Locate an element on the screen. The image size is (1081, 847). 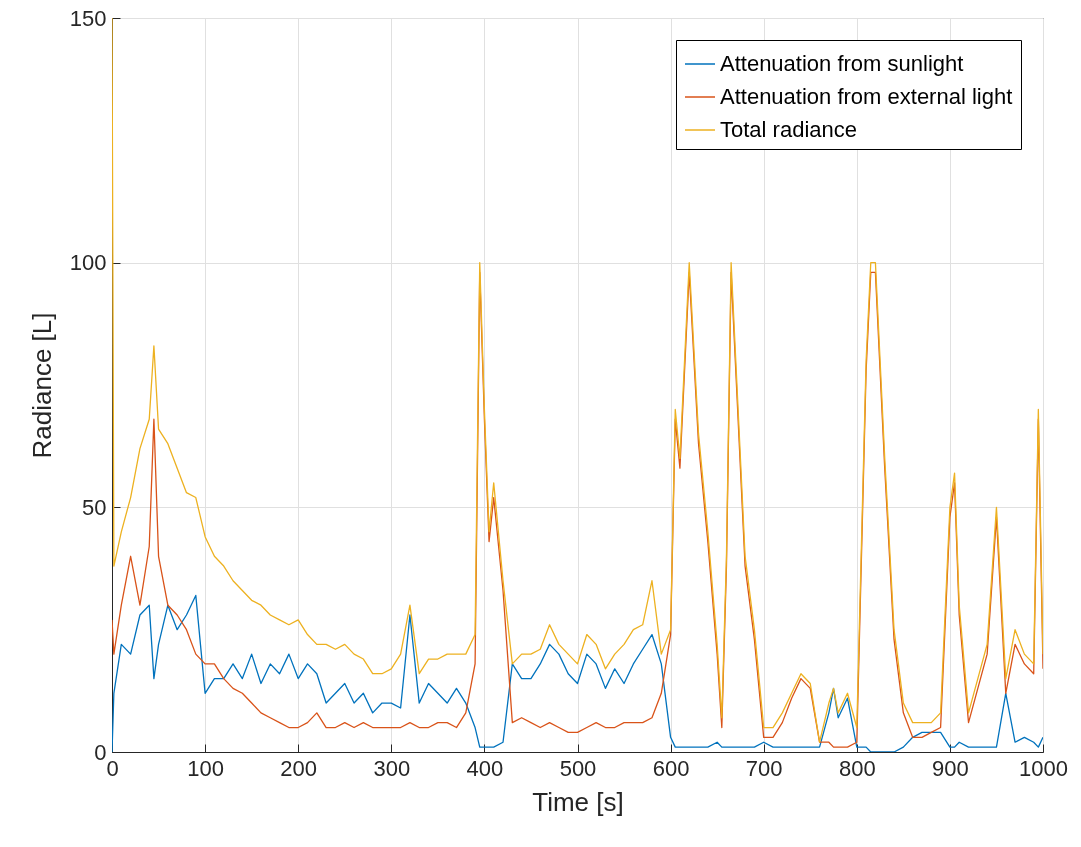
y-tick-label: 0 is located at coordinates (100, 752).